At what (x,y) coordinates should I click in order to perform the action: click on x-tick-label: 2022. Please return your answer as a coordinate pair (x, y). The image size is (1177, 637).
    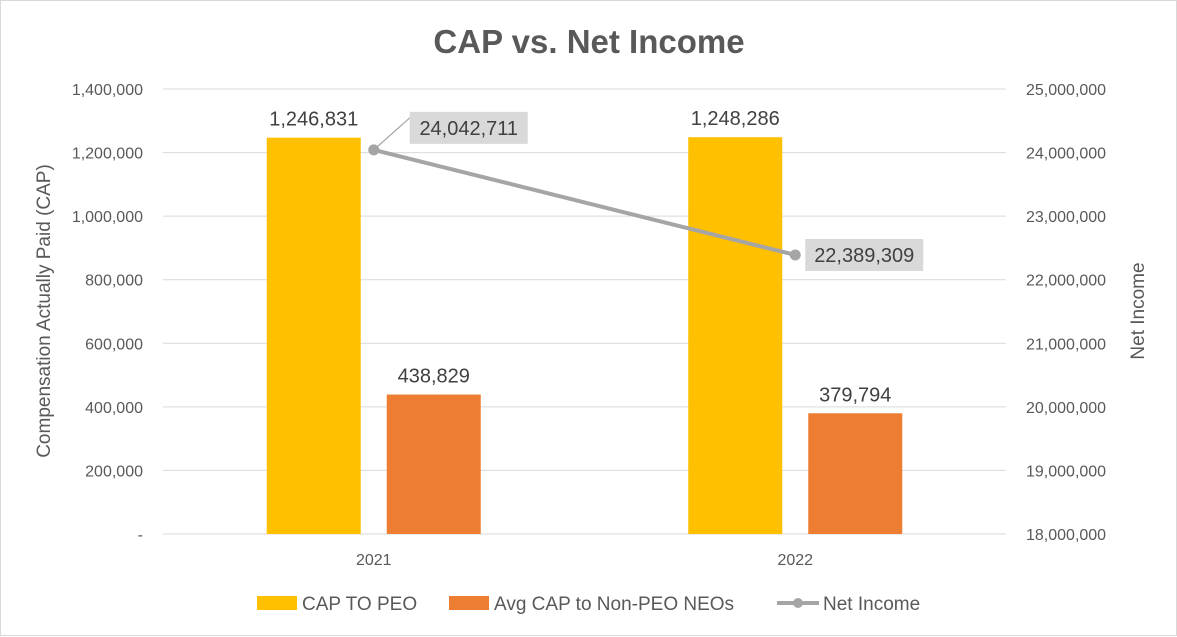
    Looking at the image, I should click on (795, 560).